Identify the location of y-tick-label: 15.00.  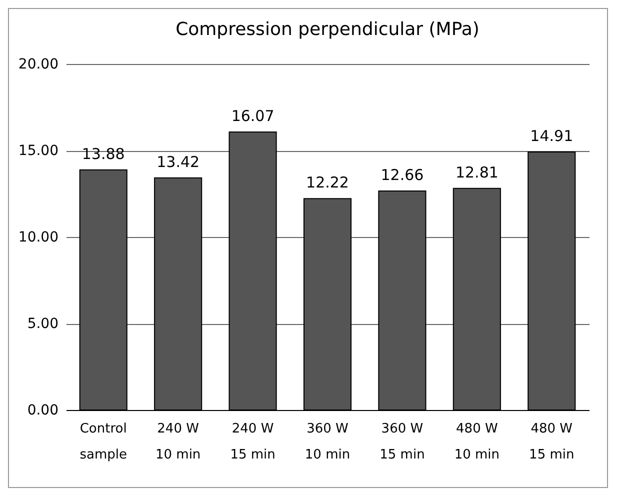
(38, 151).